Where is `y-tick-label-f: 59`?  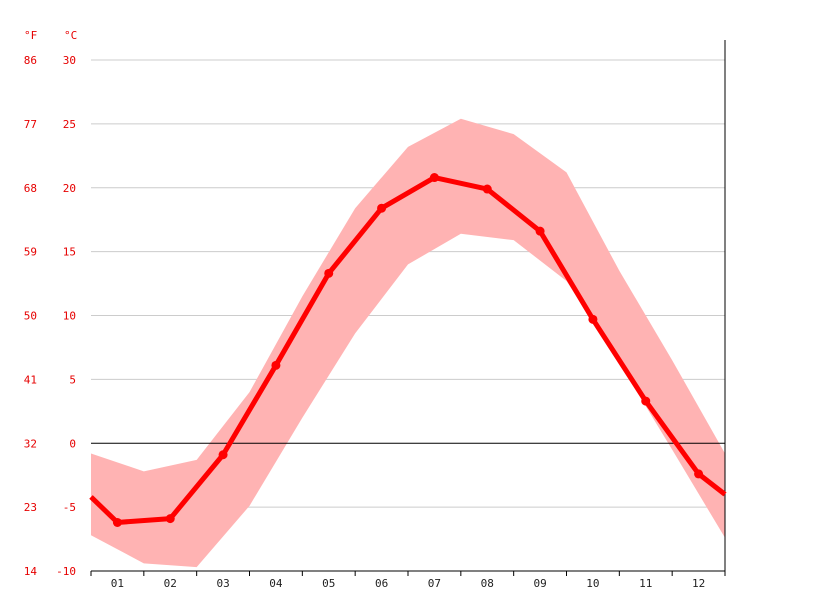 y-tick-label-f: 59 is located at coordinates (30, 252).